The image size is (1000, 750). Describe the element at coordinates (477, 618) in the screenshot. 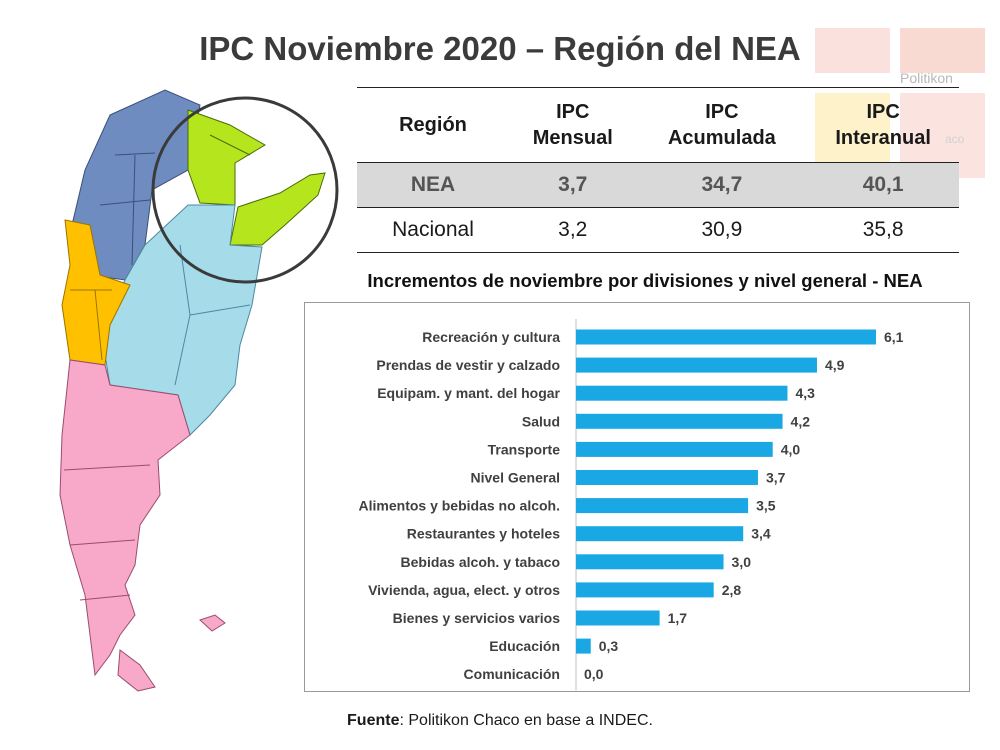

I see `category-label: Bienes y servicios varios` at that location.